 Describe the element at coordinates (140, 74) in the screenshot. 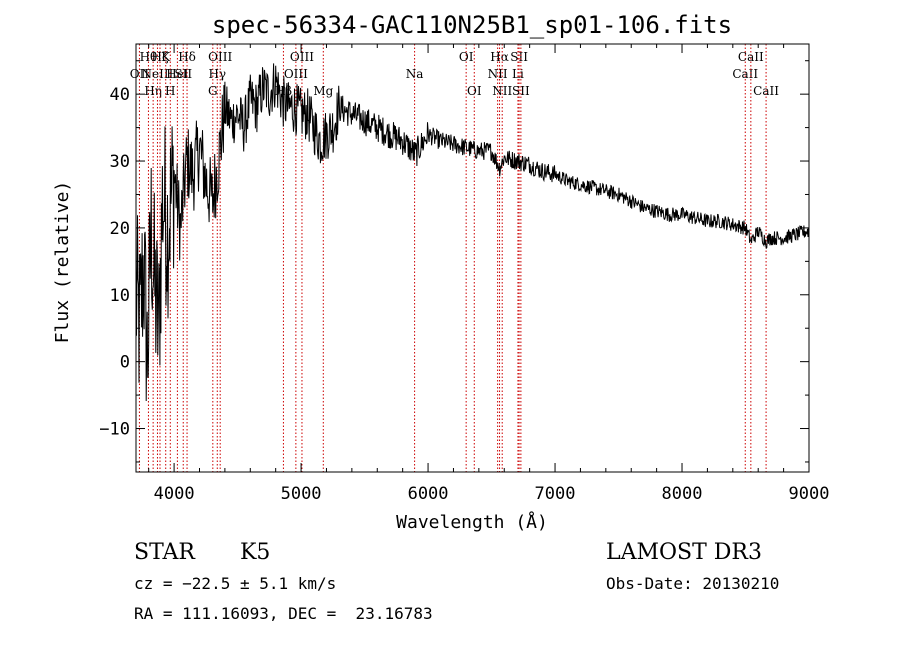

I see `line-label-0: OII` at that location.